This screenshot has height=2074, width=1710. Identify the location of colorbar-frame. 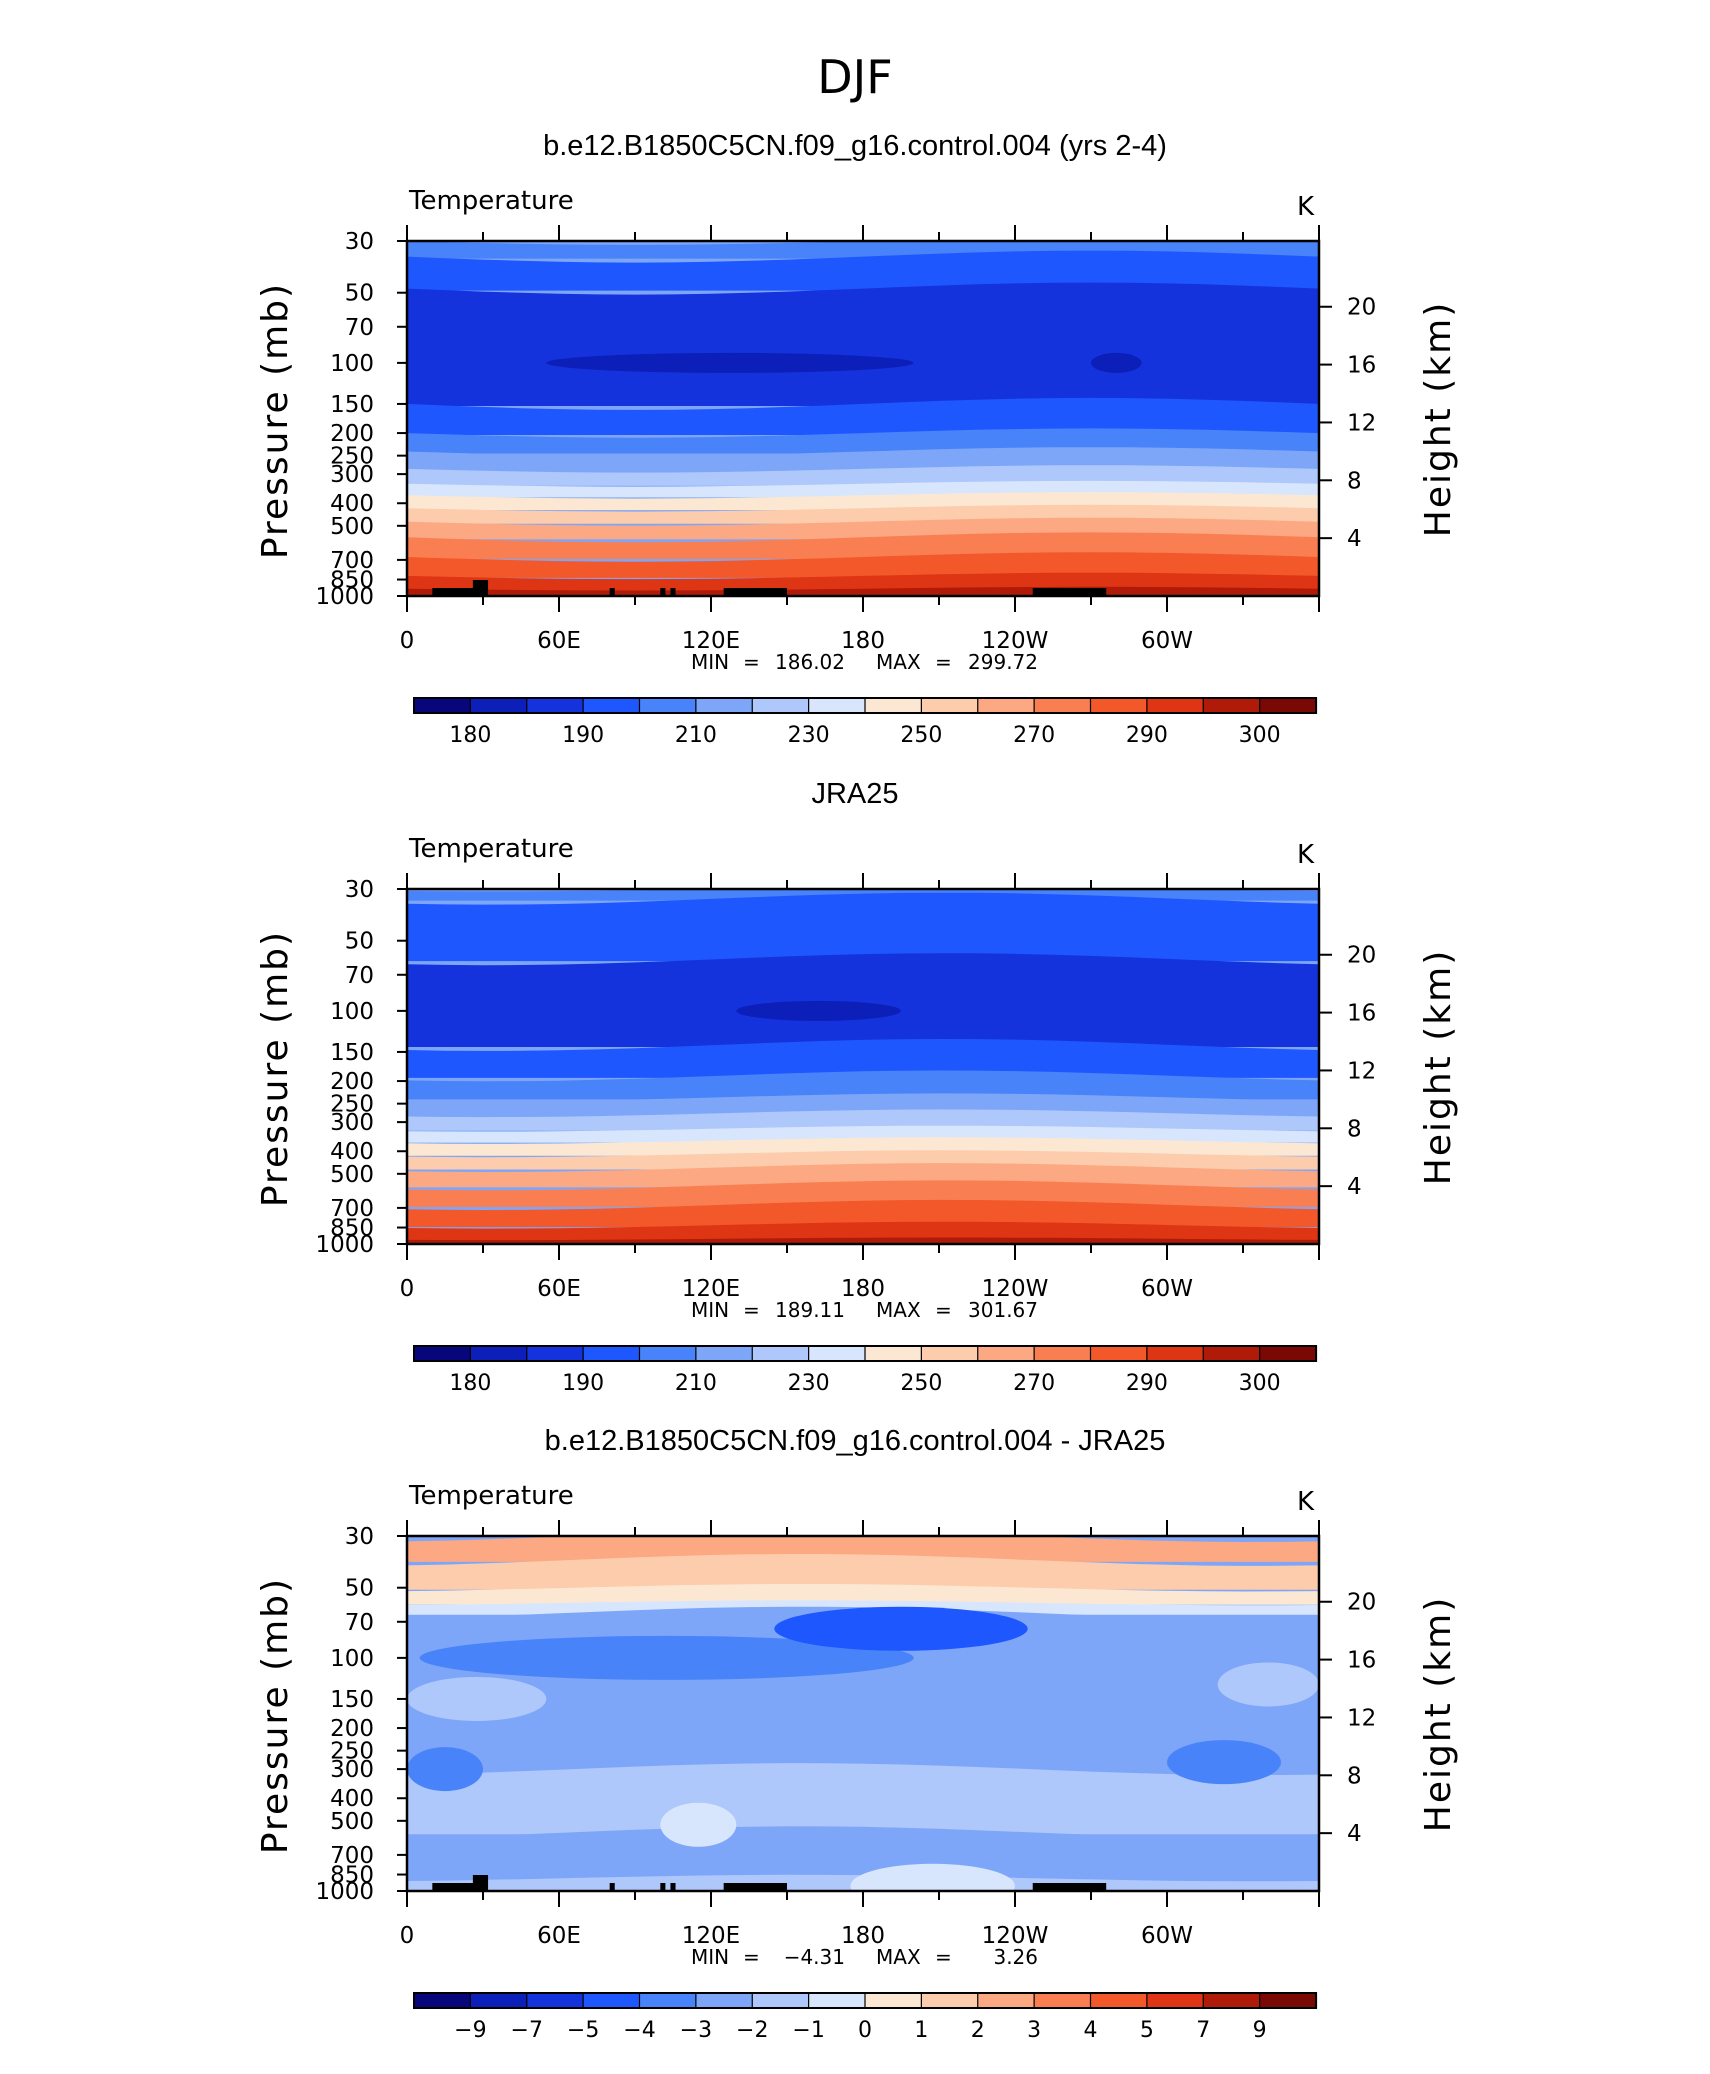
(865, 2000).